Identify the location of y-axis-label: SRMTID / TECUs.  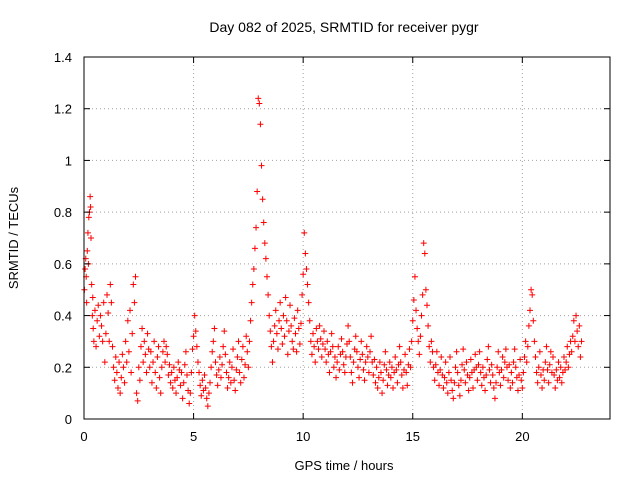
(13, 237).